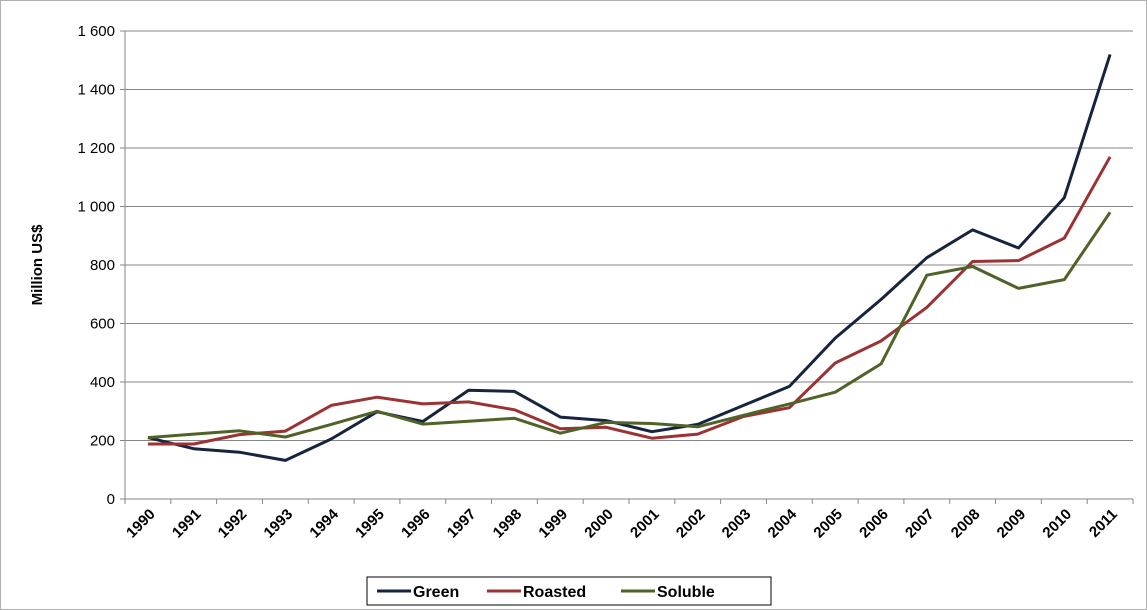  What do you see at coordinates (554, 592) in the screenshot?
I see `legend-label-roasted: Roasted` at bounding box center [554, 592].